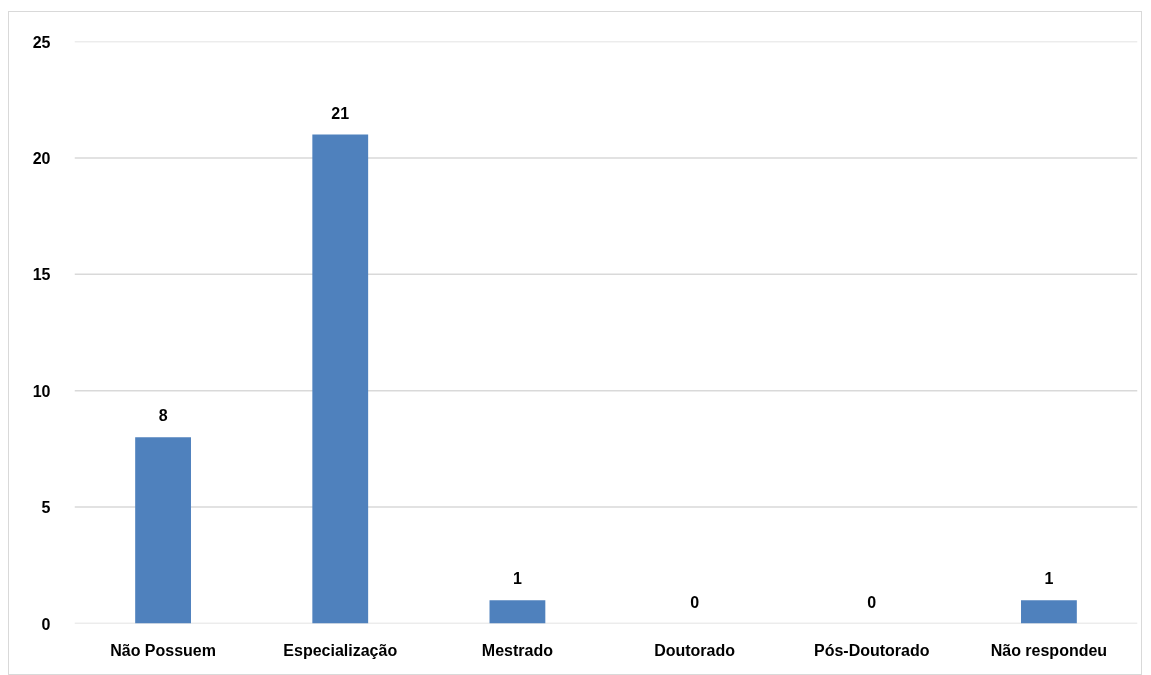  I want to click on x-tick-label: Pós-Doutorado, so click(871, 650).